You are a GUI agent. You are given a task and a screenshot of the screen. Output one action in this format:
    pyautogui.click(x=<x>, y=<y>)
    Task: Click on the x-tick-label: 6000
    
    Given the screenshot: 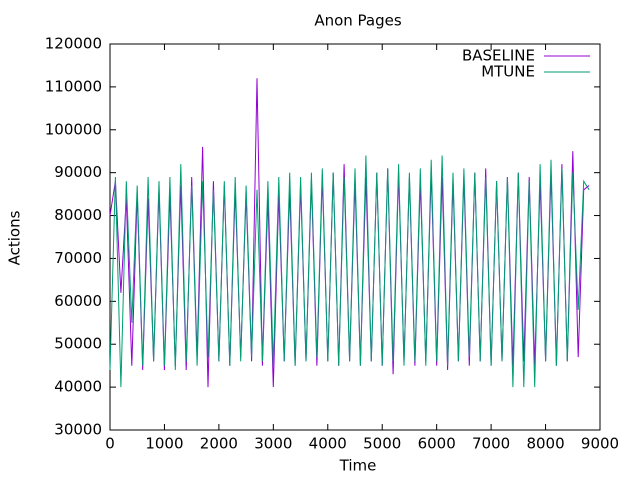 What is the action you would take?
    pyautogui.click(x=437, y=444)
    